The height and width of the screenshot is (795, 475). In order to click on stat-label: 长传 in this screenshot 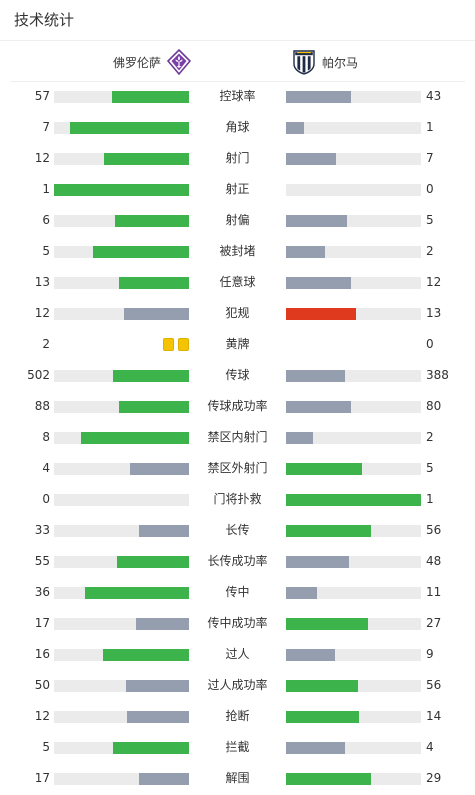, I will do `click(237, 530)`.